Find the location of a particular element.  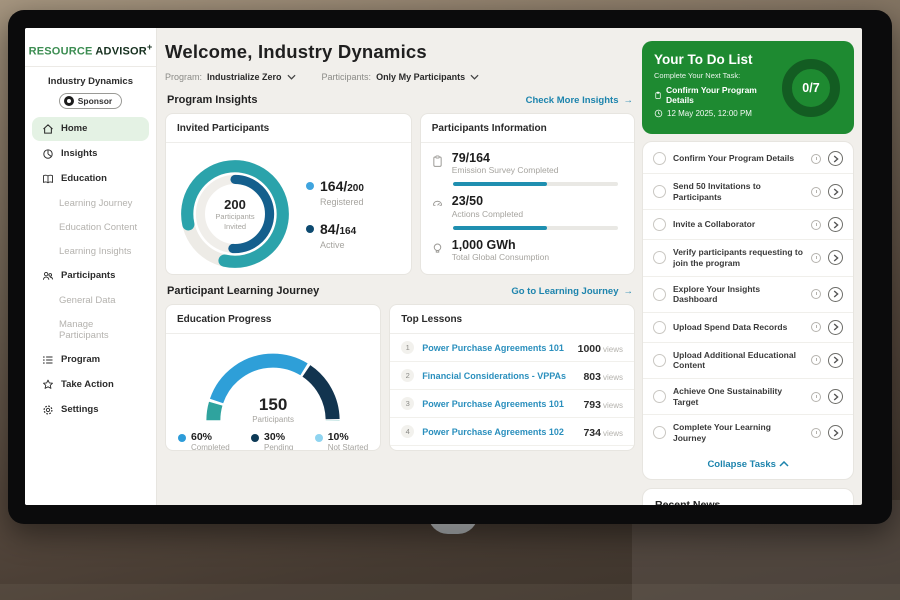

sidebar-item-label: Manage Participants is located at coordinates (84, 329).